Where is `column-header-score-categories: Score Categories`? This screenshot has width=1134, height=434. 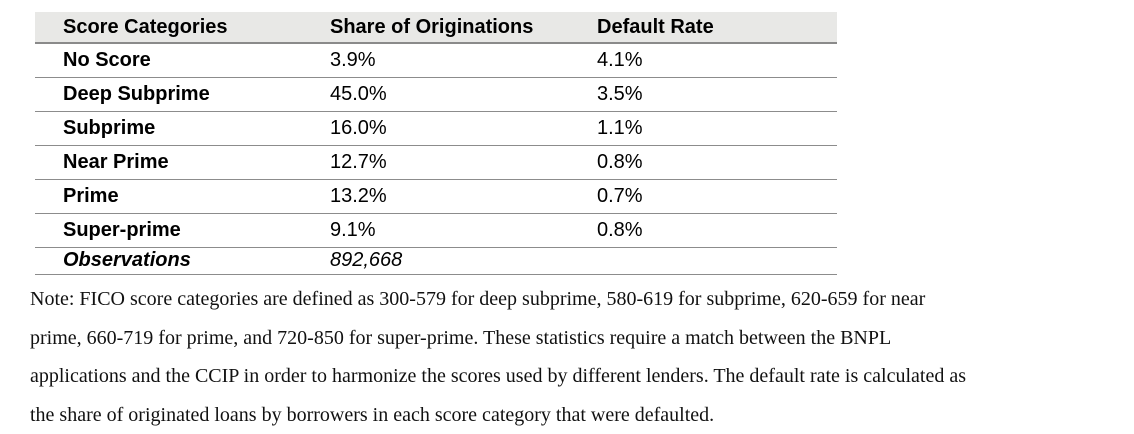
column-header-score-categories: Score Categories is located at coordinates (182, 27).